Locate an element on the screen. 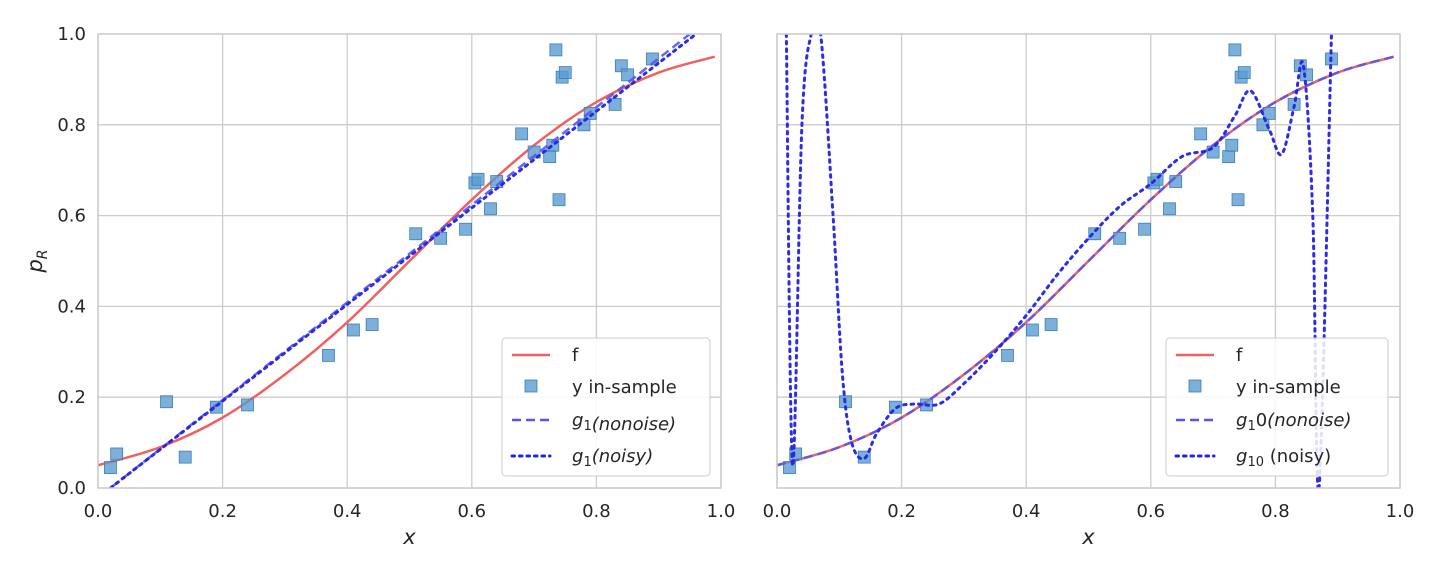  y-tick-label: 0.0 is located at coordinates (71, 488).